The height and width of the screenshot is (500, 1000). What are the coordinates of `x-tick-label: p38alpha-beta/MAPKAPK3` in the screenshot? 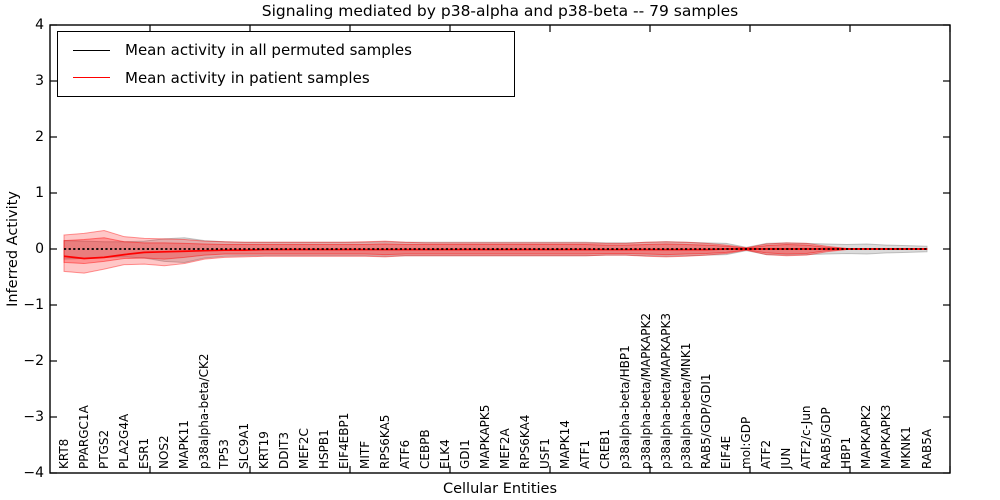 It's located at (665, 391).